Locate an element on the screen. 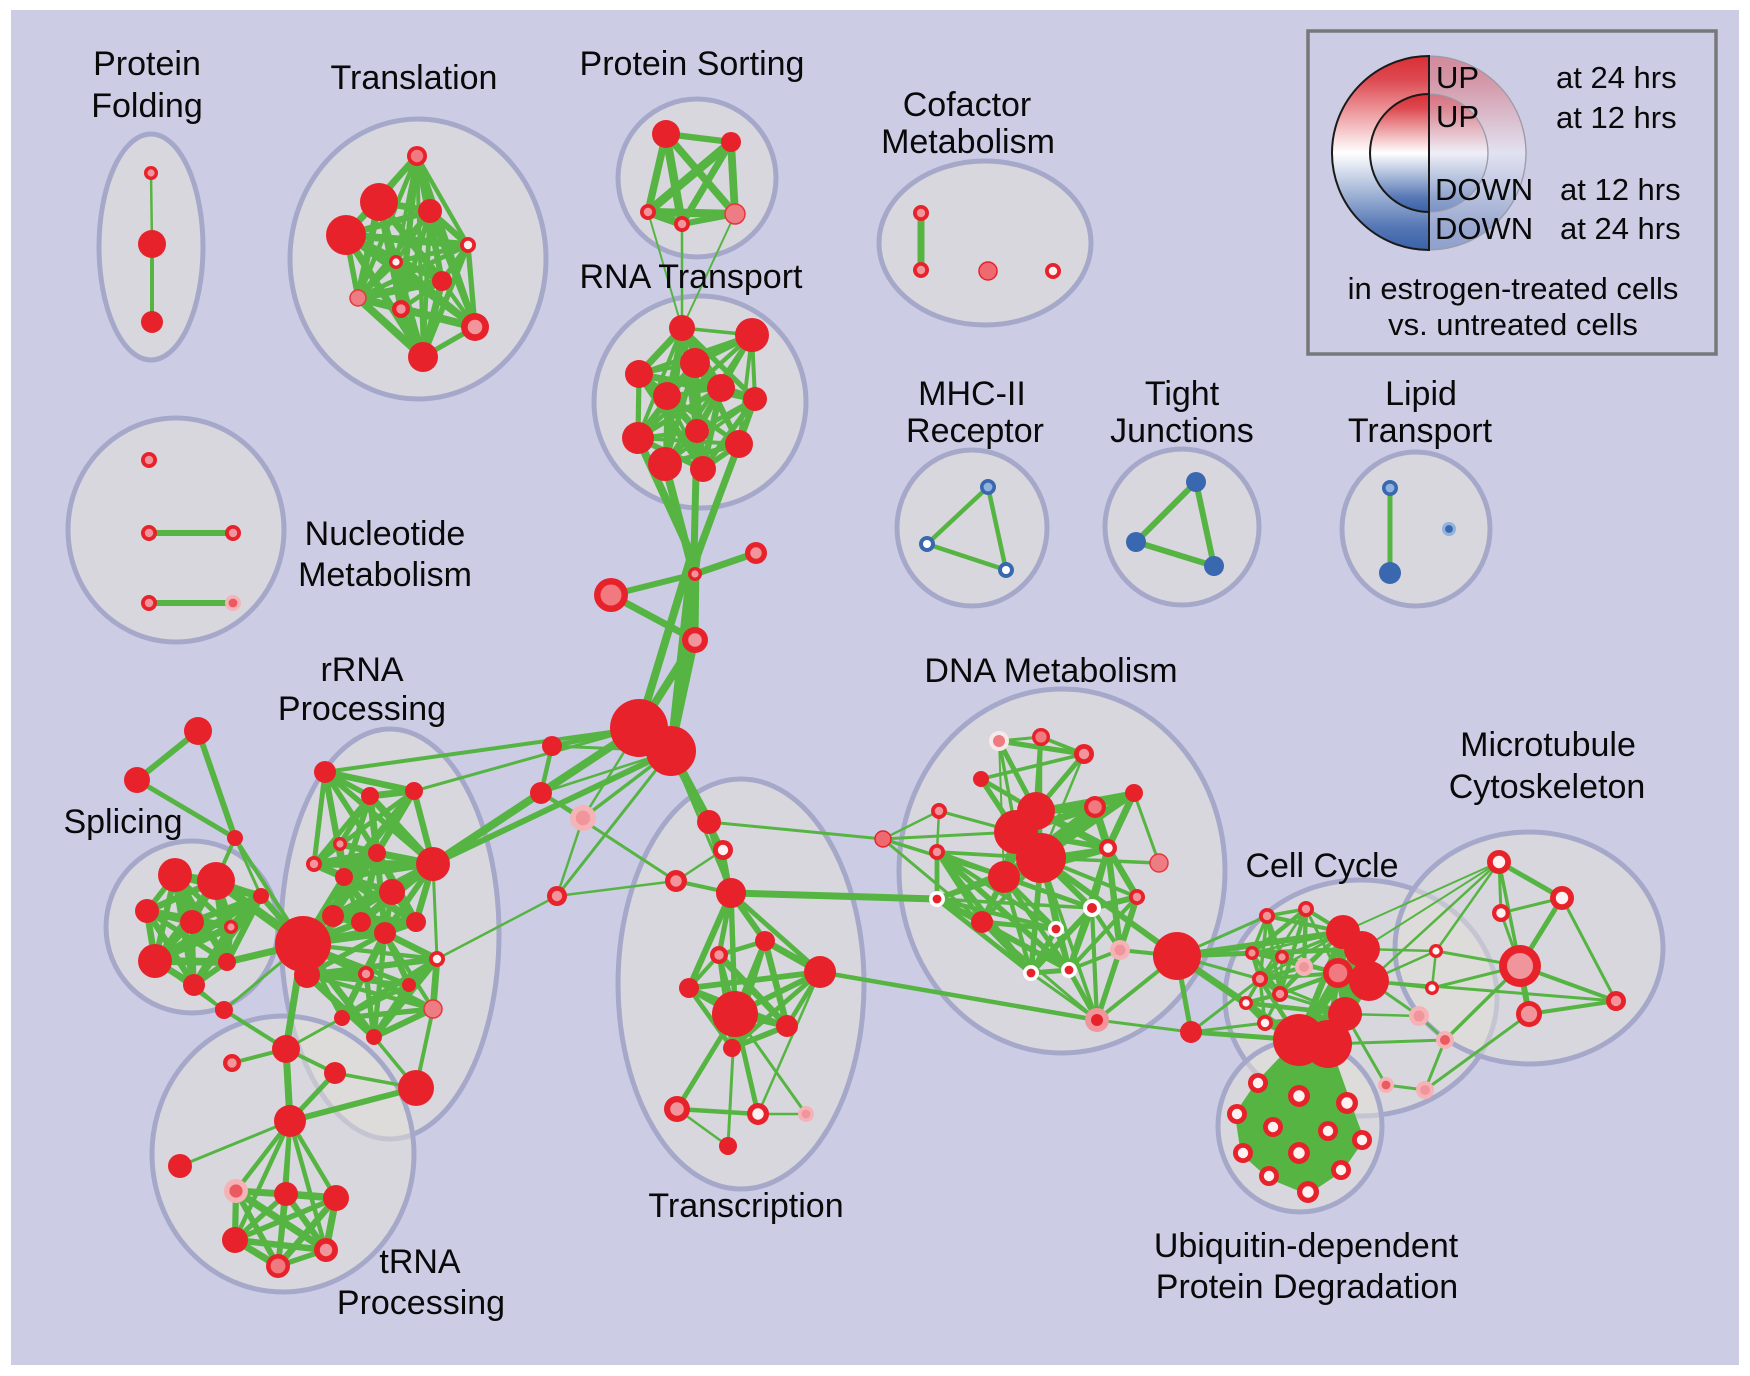 The image size is (1750, 1376). svg-text: Cell Cycle is located at coordinates (1321, 866).